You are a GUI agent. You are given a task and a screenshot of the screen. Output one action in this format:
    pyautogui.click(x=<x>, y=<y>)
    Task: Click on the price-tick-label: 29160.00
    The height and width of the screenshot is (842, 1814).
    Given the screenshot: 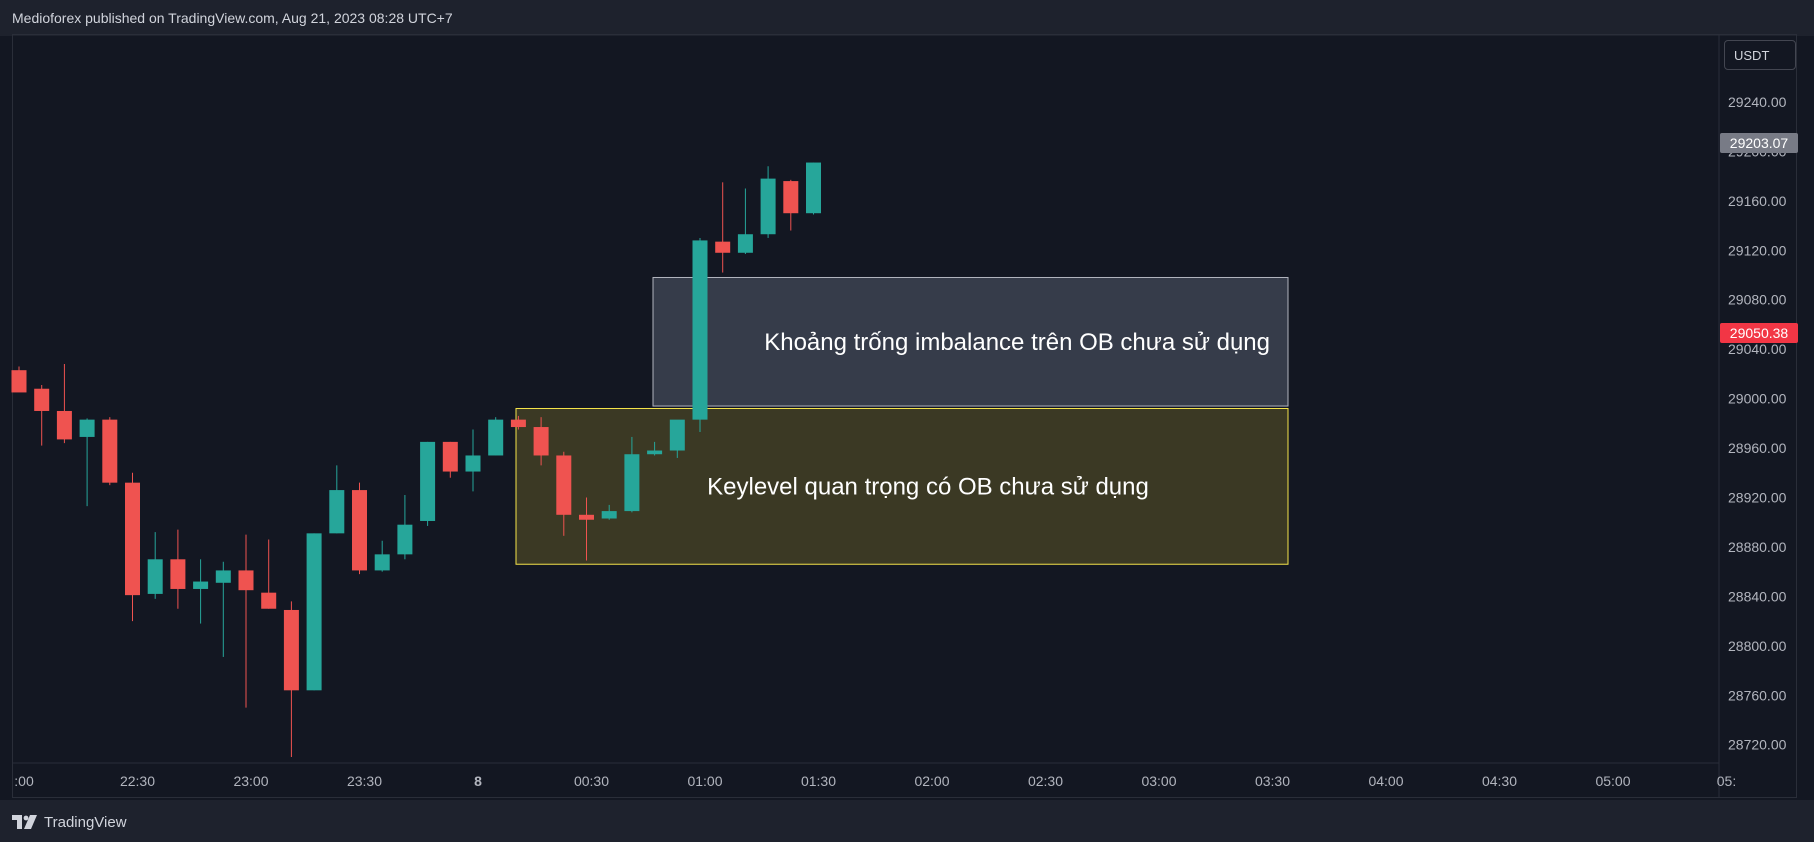 What is the action you would take?
    pyautogui.click(x=1757, y=201)
    